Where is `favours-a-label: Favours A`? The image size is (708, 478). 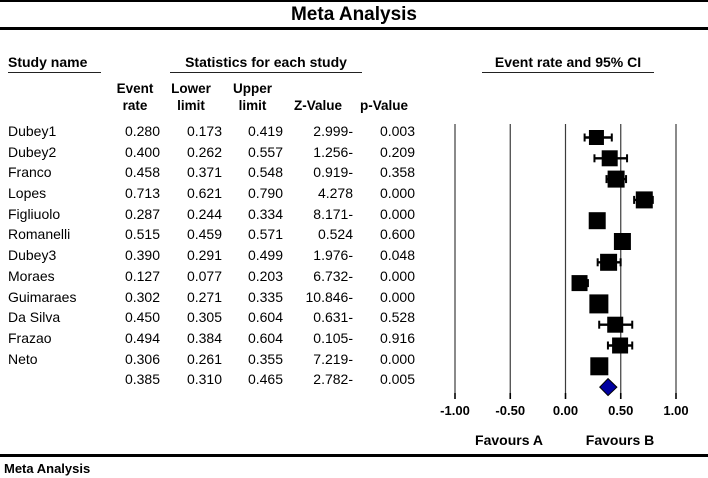 favours-a-label: Favours A is located at coordinates (509, 440).